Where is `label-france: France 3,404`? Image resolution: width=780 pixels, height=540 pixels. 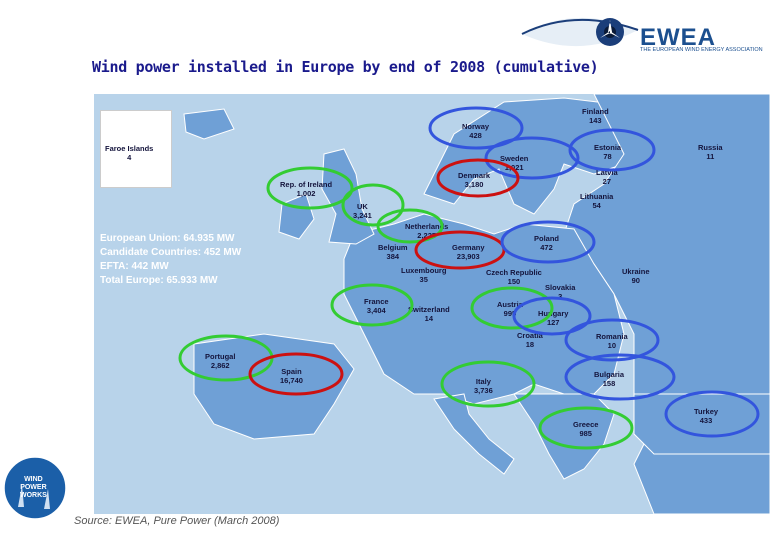 label-france: France 3,404 is located at coordinates (376, 306).